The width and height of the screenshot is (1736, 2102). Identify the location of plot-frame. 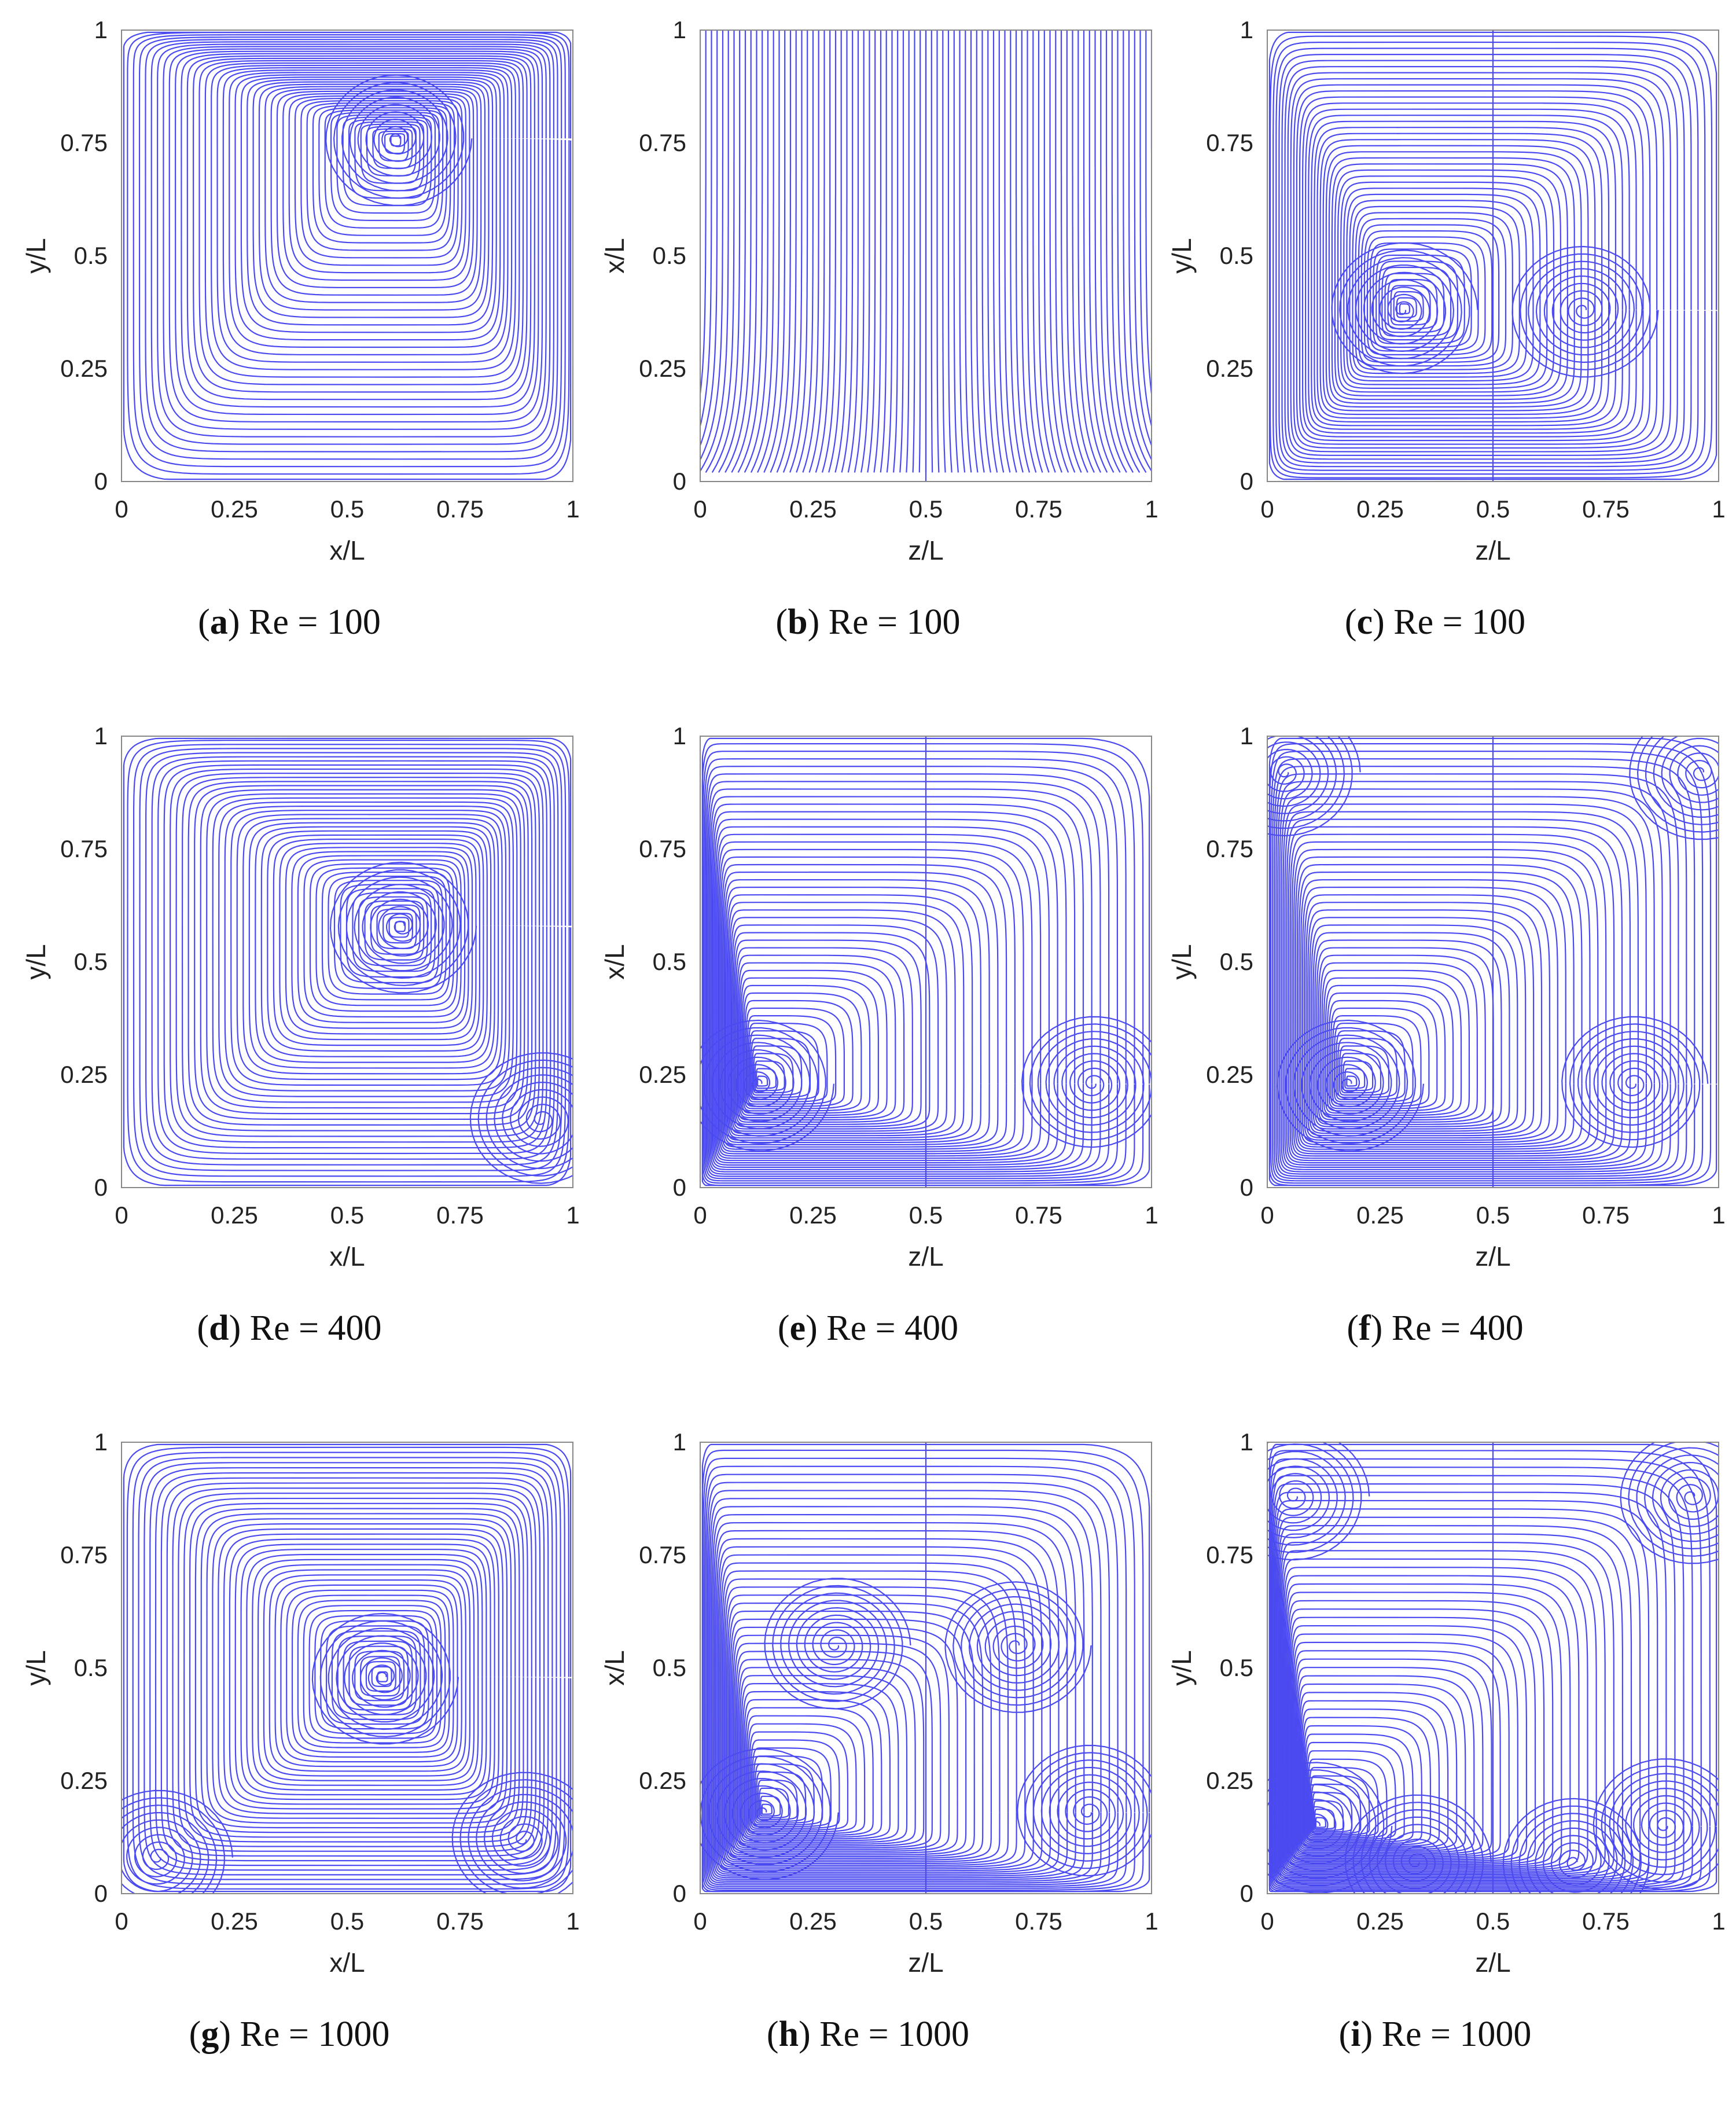
(347, 1668).